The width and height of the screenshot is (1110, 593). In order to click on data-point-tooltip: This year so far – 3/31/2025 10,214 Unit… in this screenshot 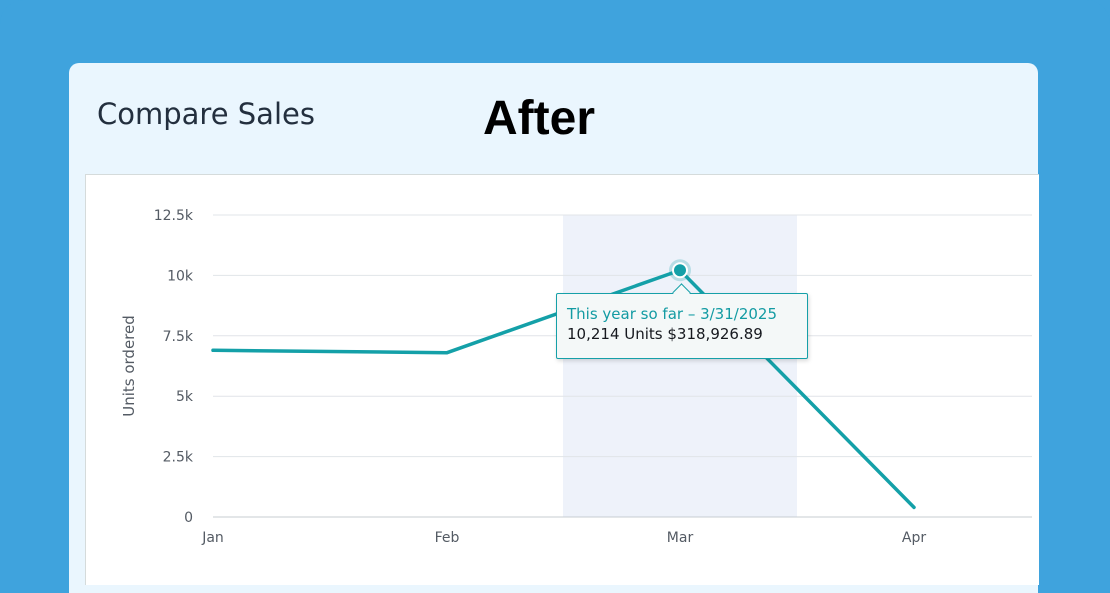, I will do `click(682, 321)`.